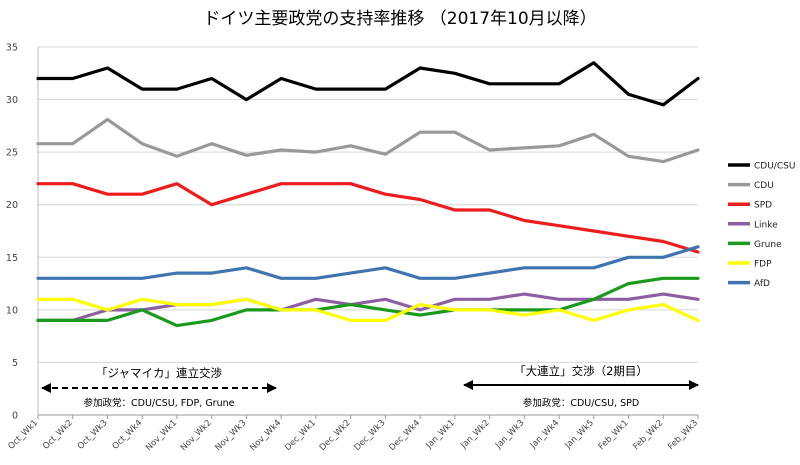  What do you see at coordinates (12, 100) in the screenshot?
I see `y-tick-label: 30` at bounding box center [12, 100].